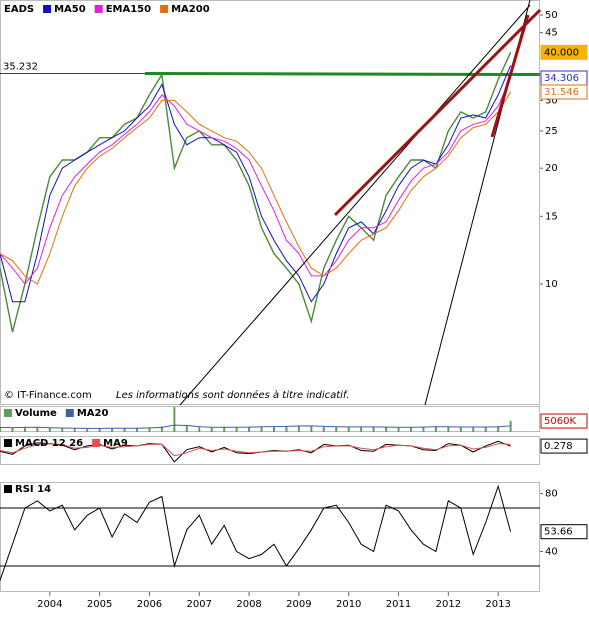  What do you see at coordinates (19, 9) in the screenshot?
I see `legend-label: EADS` at bounding box center [19, 9].